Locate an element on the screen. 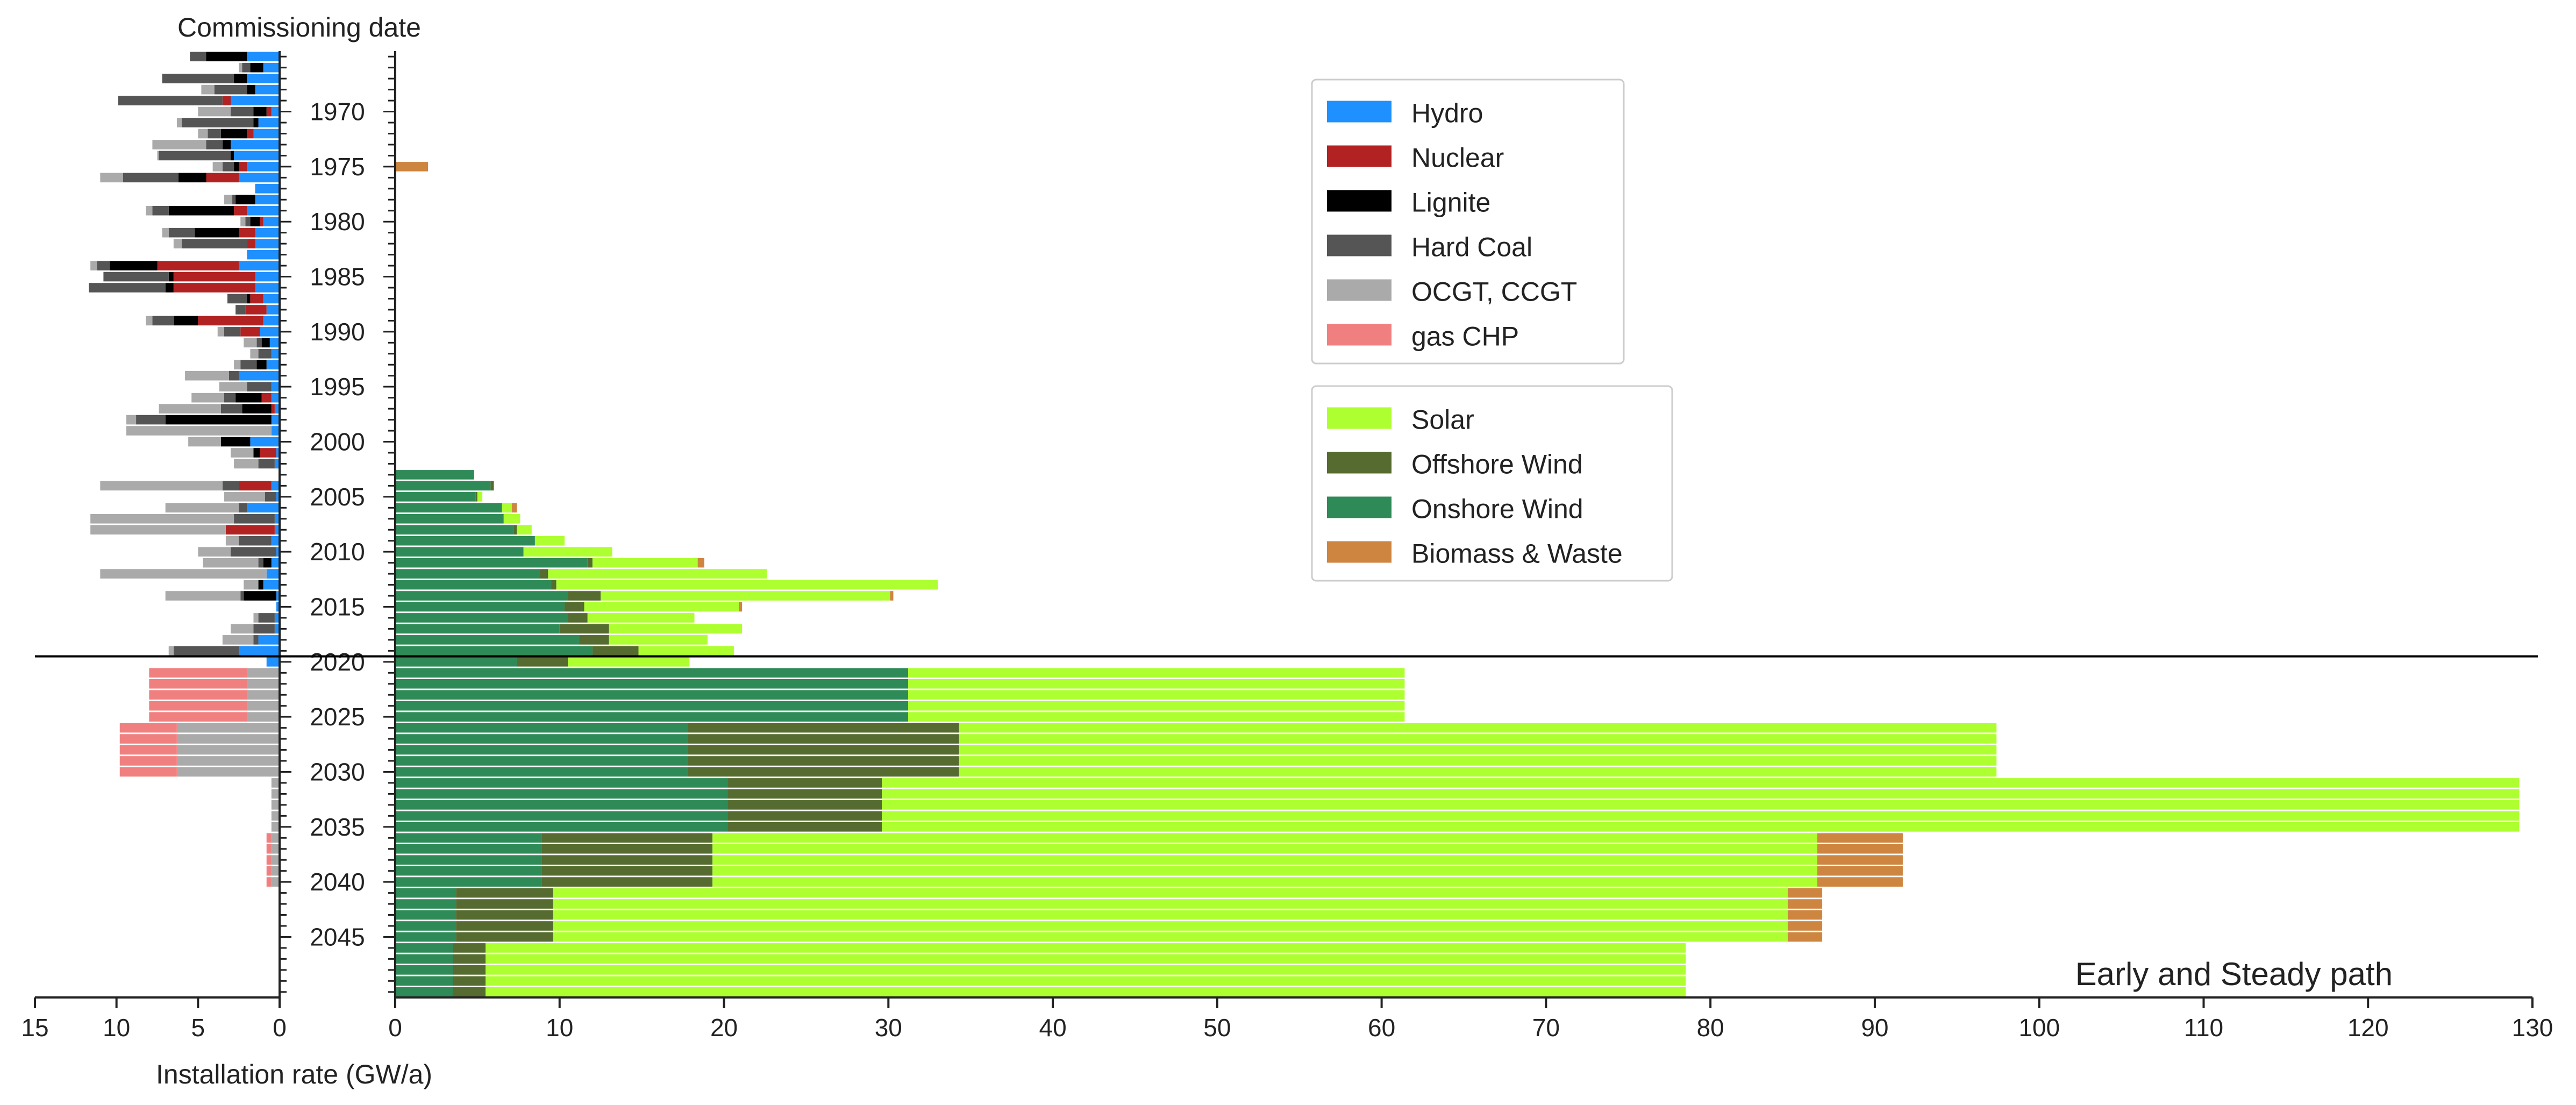  bar-onshore-wind-2015 is located at coordinates (480, 607).